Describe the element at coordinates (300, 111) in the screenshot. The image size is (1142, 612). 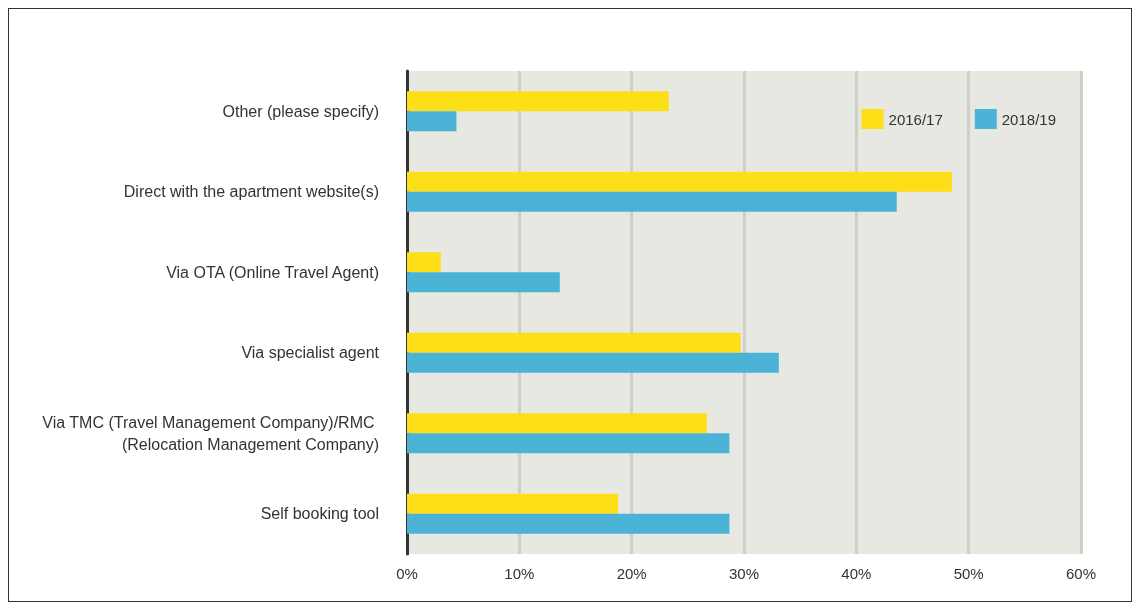
I see `y-tick-label: Other (please specify)` at that location.